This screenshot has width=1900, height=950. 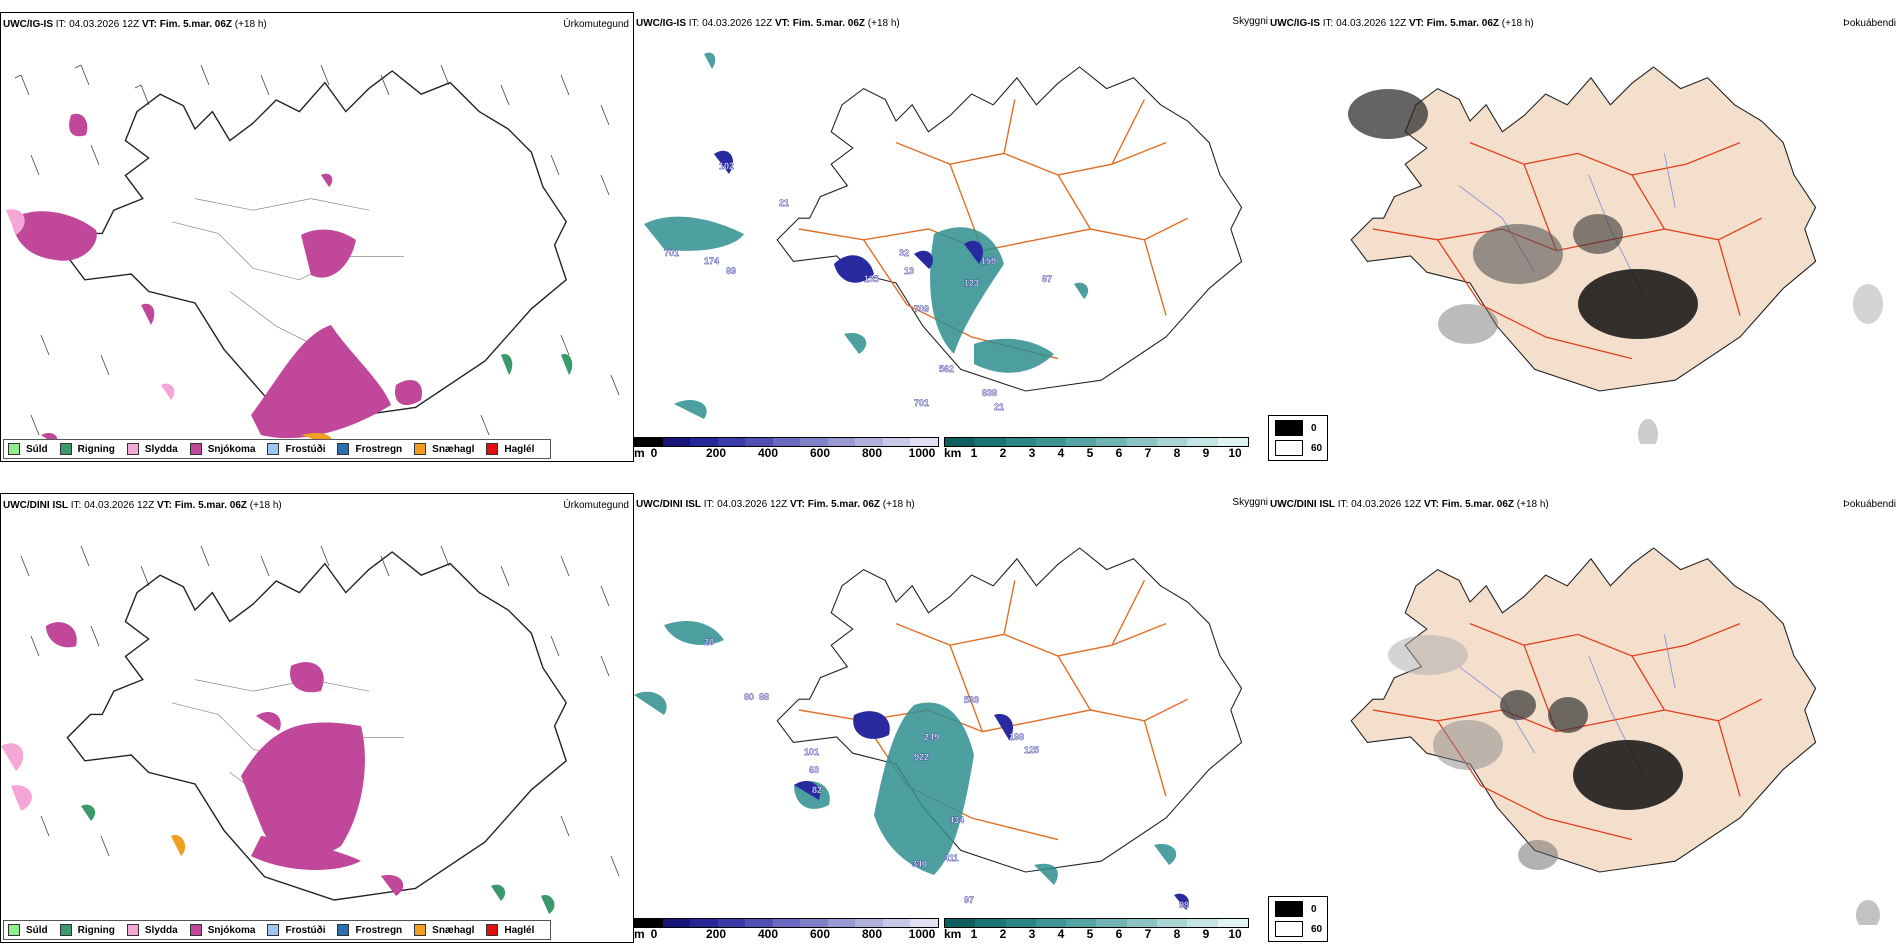 I want to click on legend-item-sudl: Súld, so click(x=28, y=449).